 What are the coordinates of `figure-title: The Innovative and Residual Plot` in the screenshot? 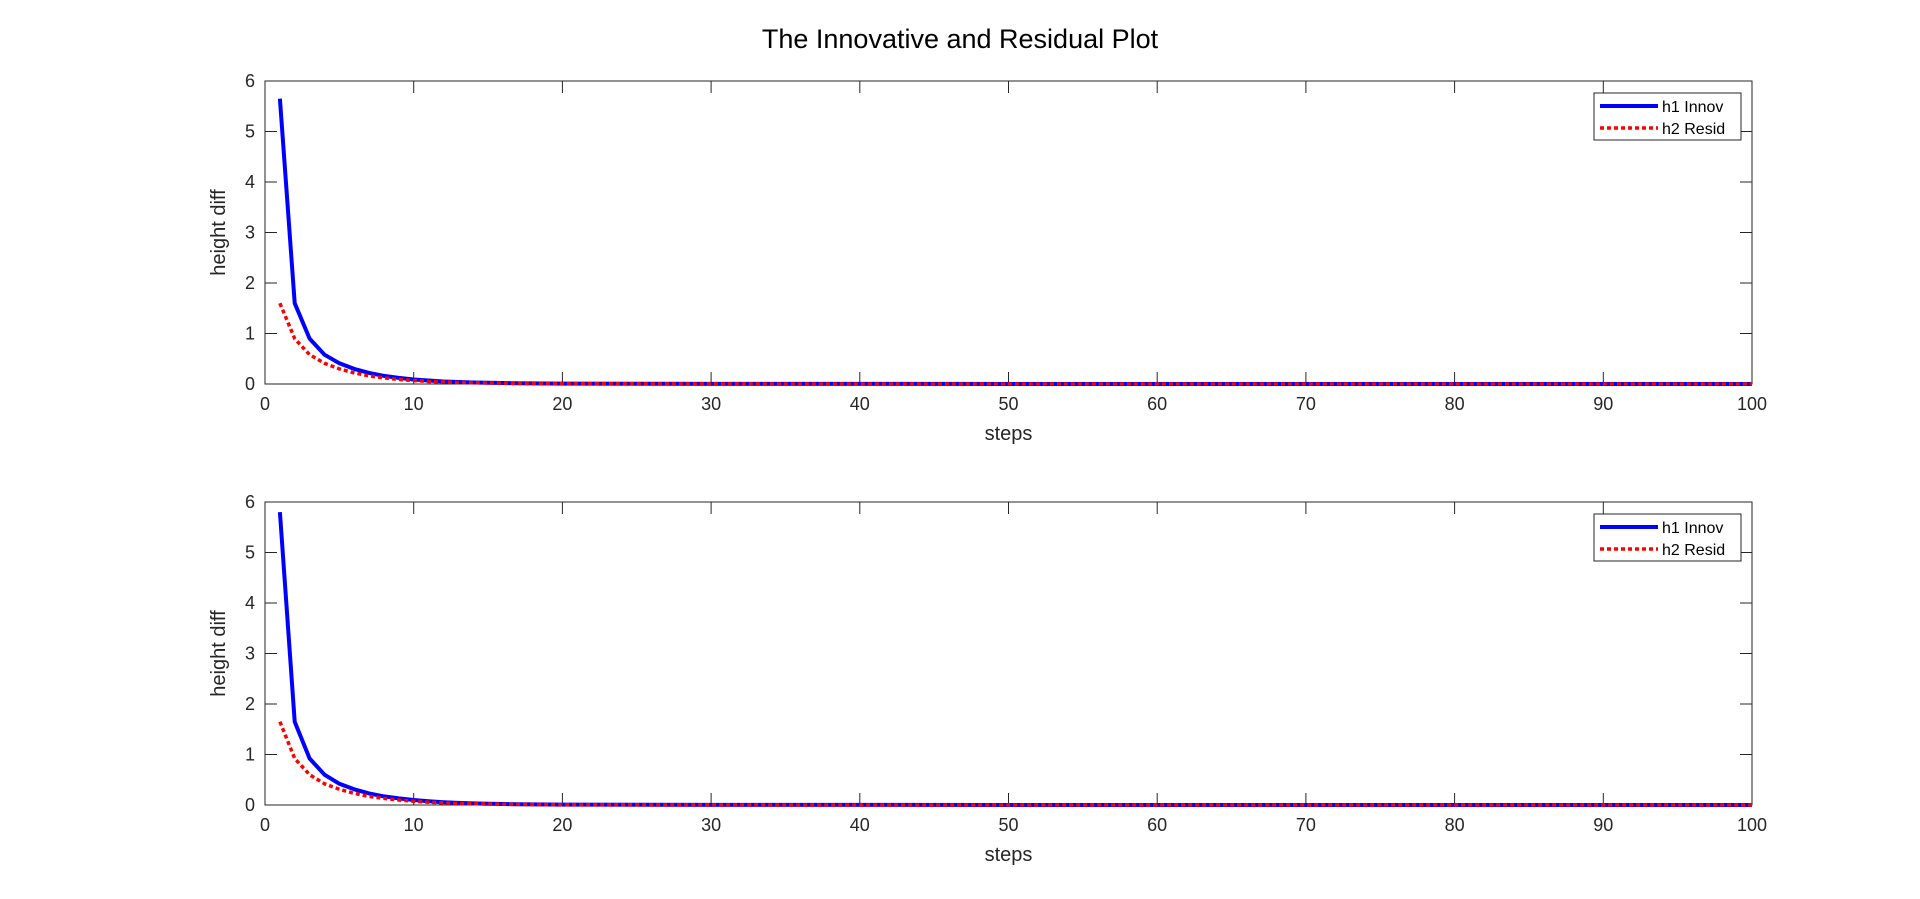 It's located at (960, 39).